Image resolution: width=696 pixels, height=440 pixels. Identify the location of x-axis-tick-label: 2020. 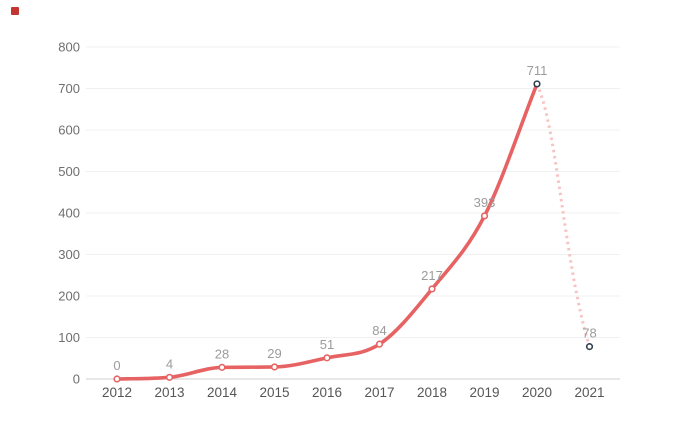
(537, 392).